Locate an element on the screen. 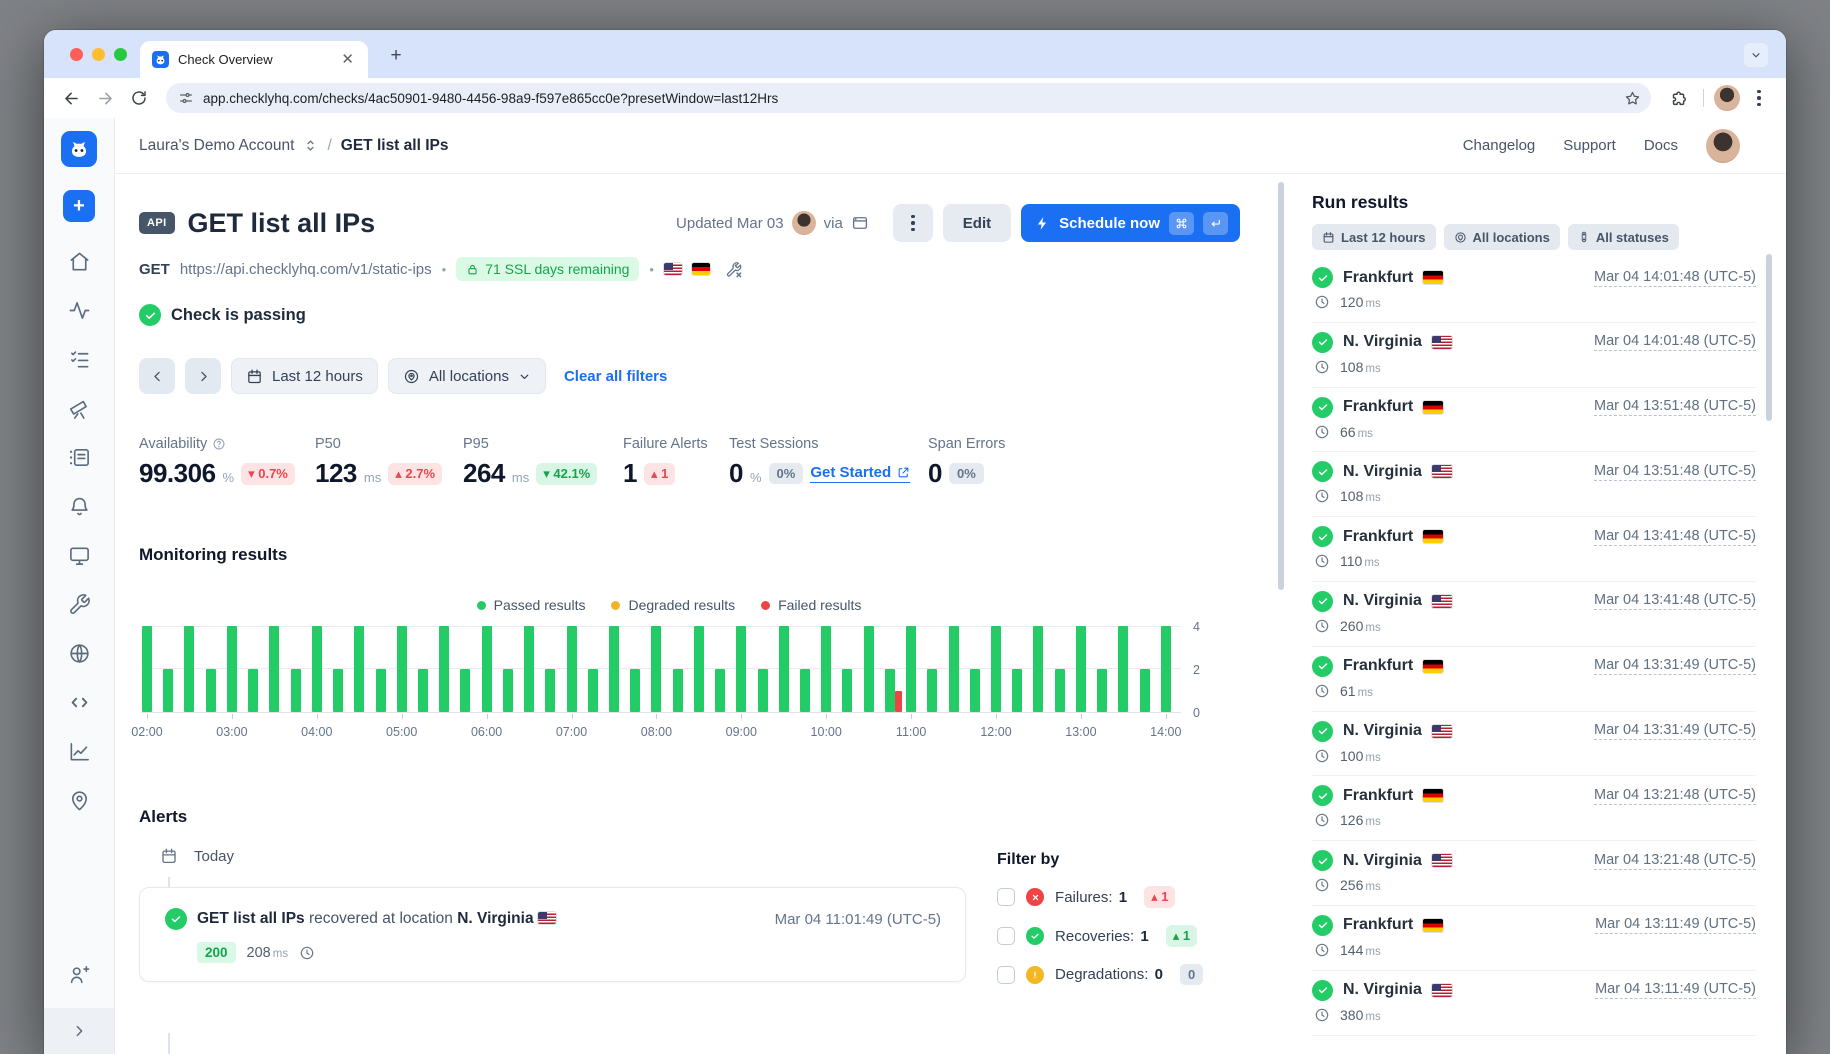 This screenshot has width=1830, height=1054. map-pin-icon is located at coordinates (79, 800).